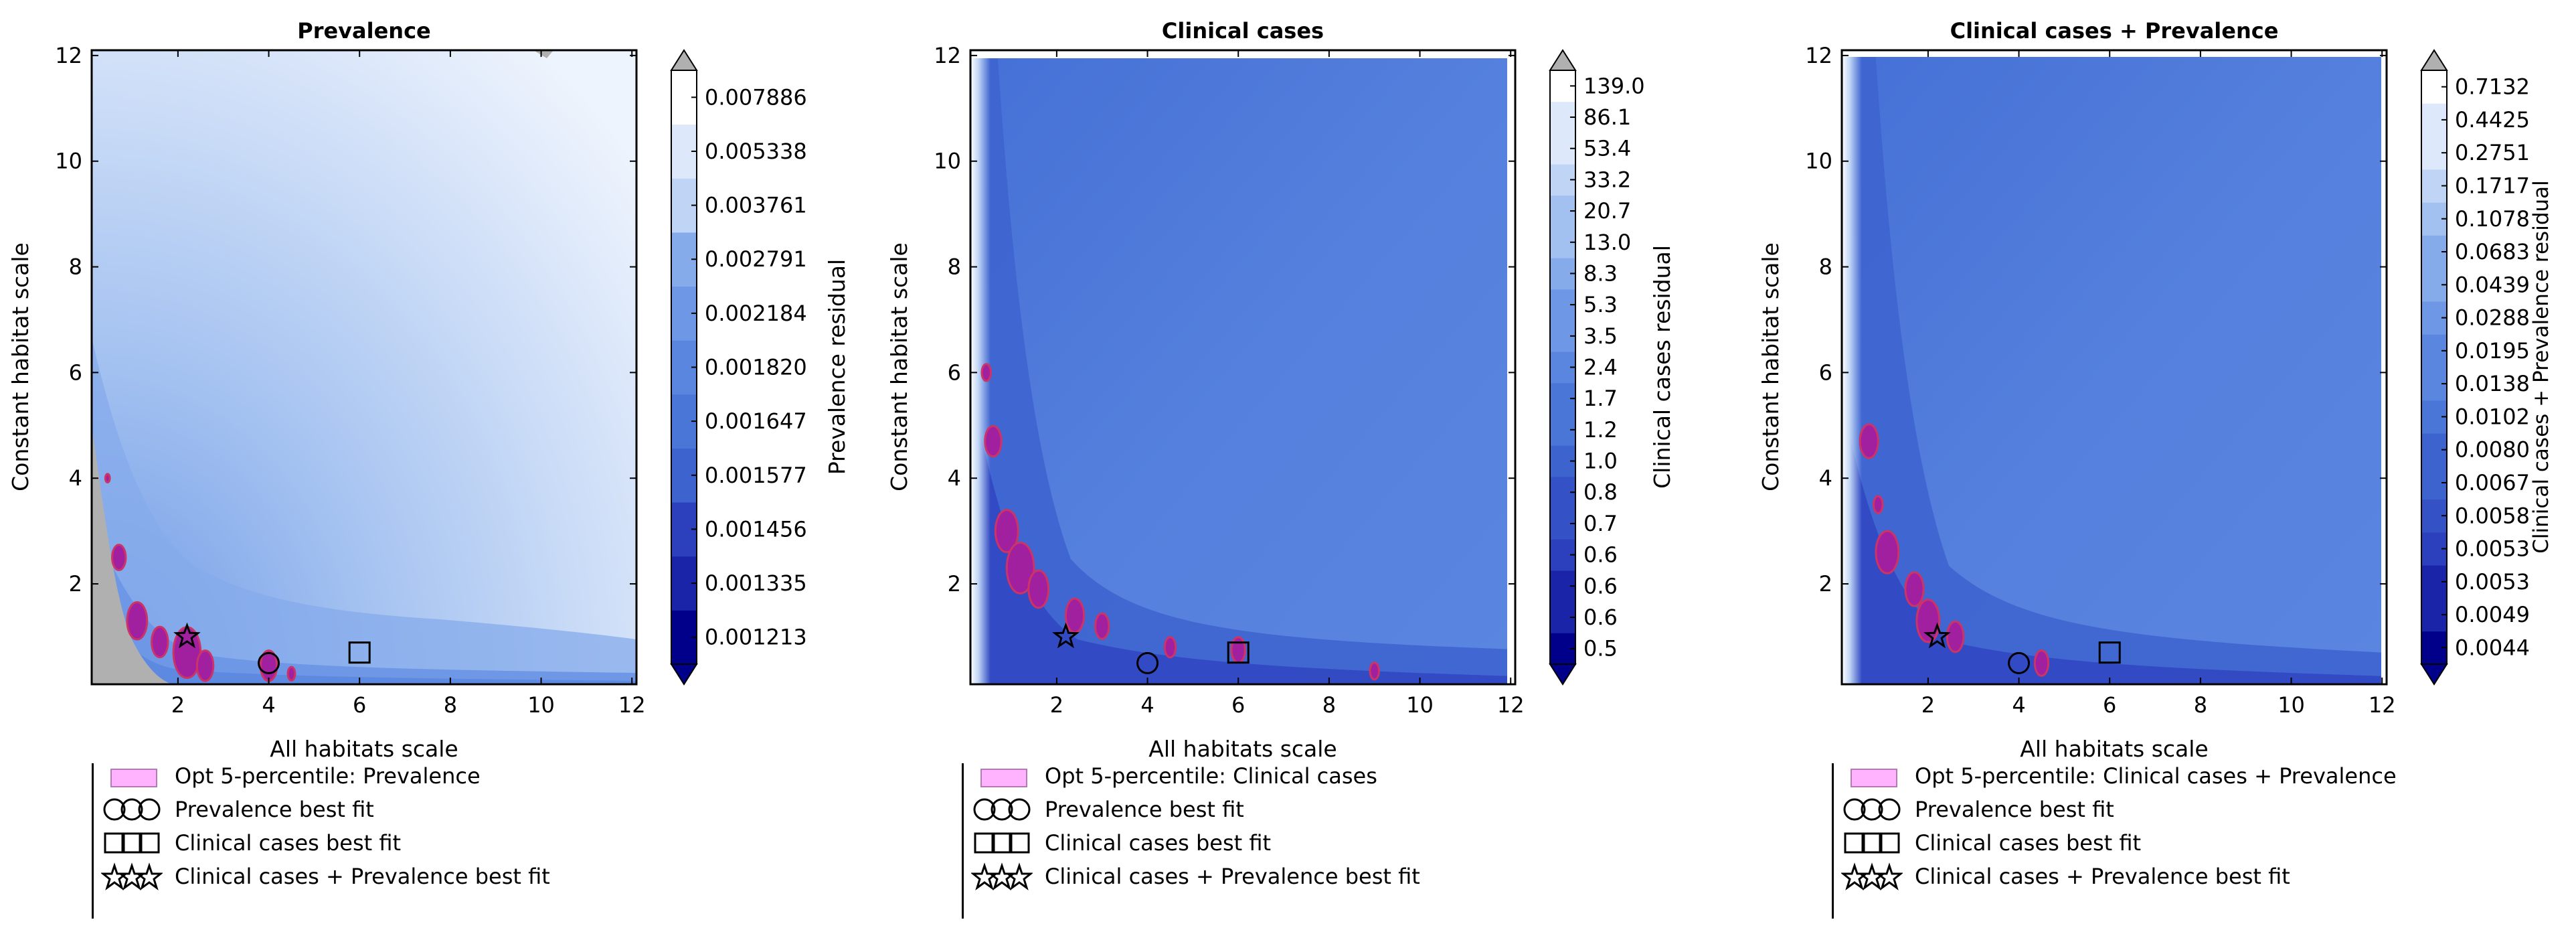  Describe the element at coordinates (756, 529) in the screenshot. I see `colorbar-tick-label: 0.001456` at that location.